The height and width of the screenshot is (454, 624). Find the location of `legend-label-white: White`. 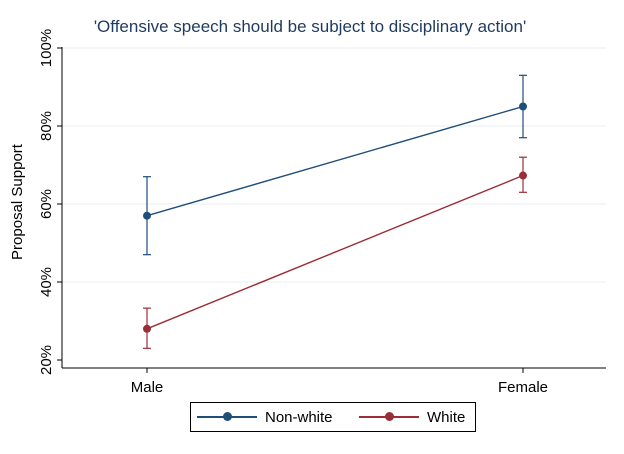

legend-label-white: White is located at coordinates (446, 417).